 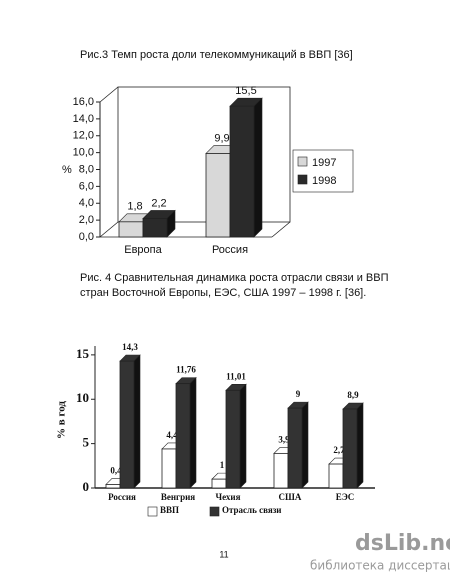 What do you see at coordinates (221, 138) in the screenshot?
I see `value-label: 9,9` at bounding box center [221, 138].